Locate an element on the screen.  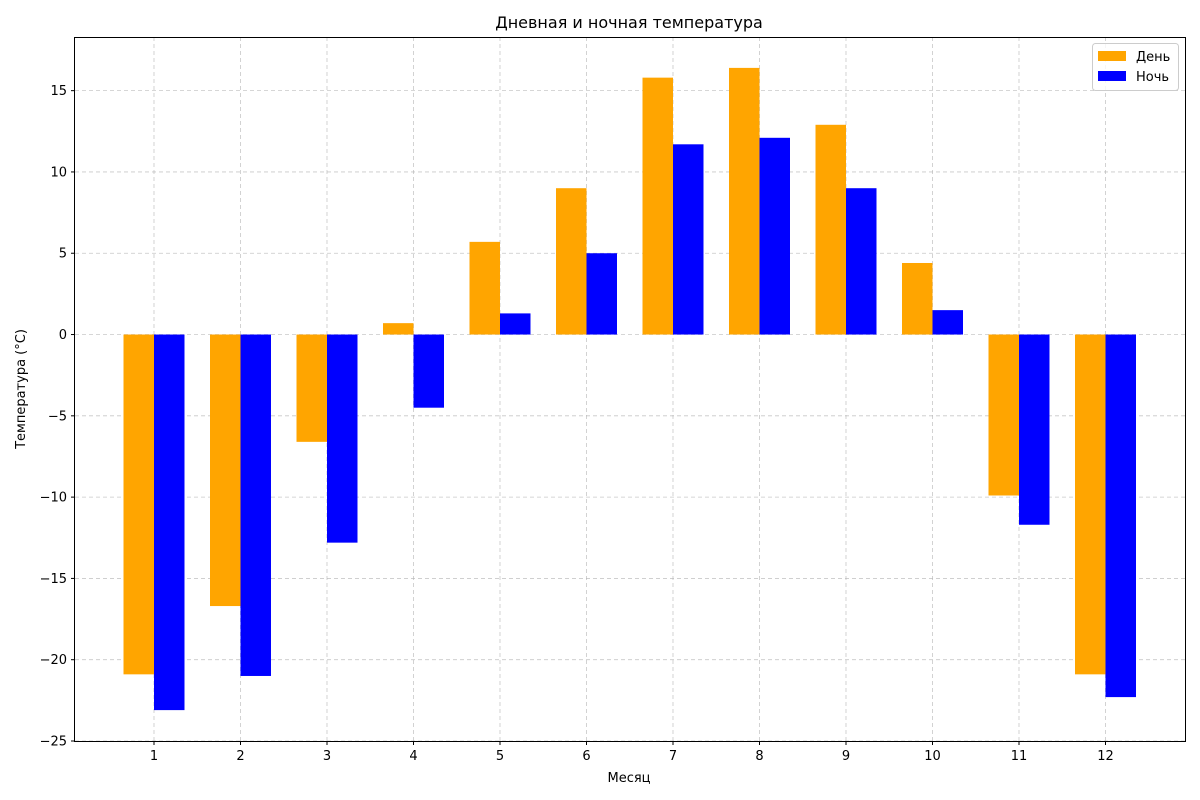
legend-swatch-night is located at coordinates (1112, 76).